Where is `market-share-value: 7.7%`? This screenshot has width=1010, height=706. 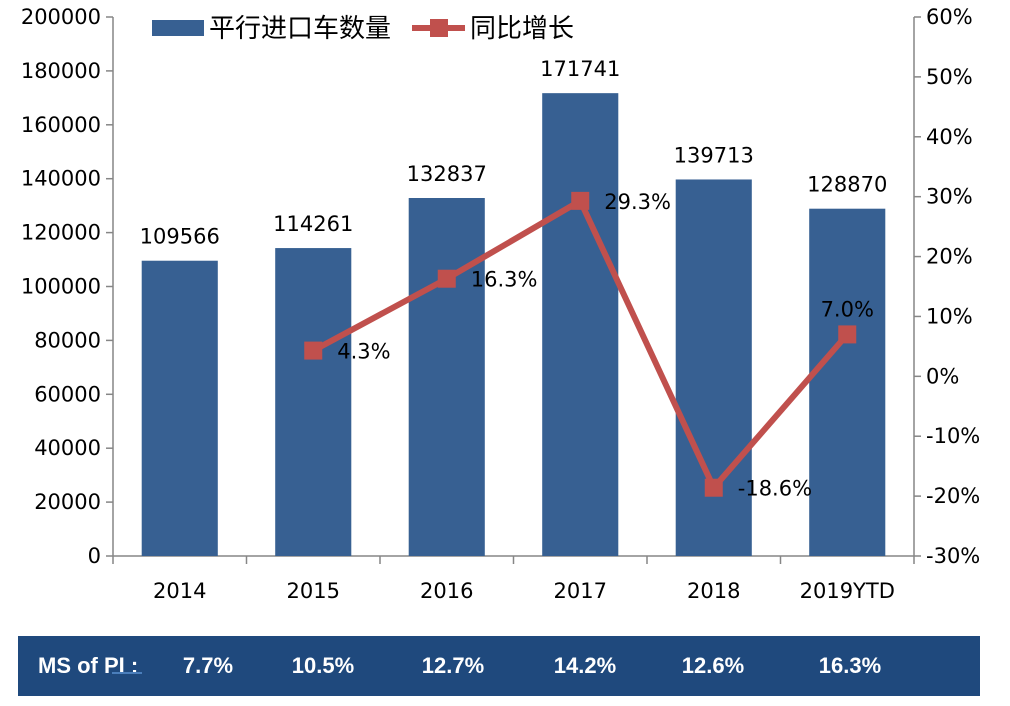 market-share-value: 7.7% is located at coordinates (208, 665).